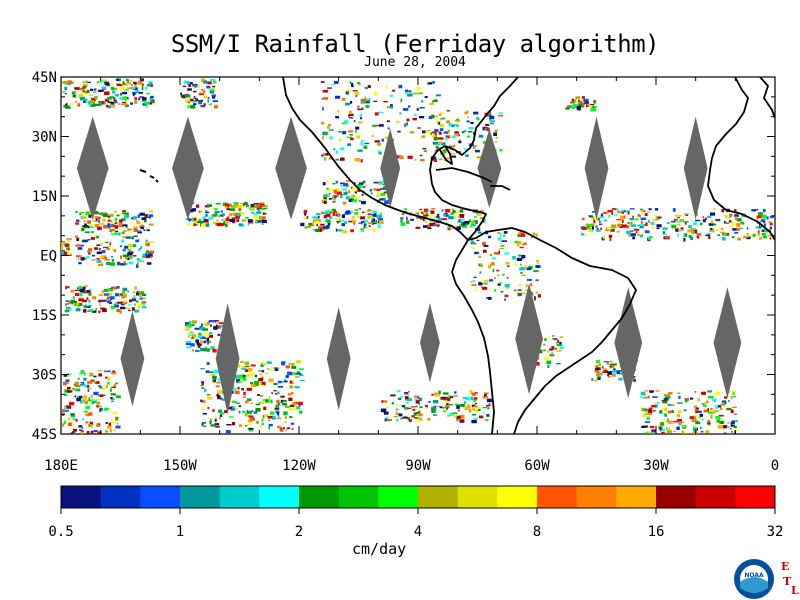 This screenshot has height=600, width=800. Describe the element at coordinates (299, 466) in the screenshot. I see `lon-label: 120W` at that location.